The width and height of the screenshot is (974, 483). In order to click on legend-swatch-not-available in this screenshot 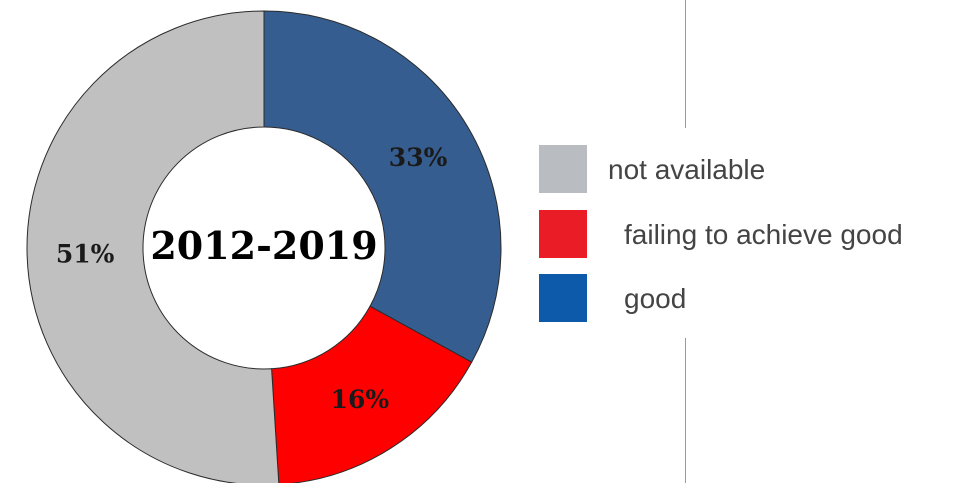, I will do `click(563, 169)`.